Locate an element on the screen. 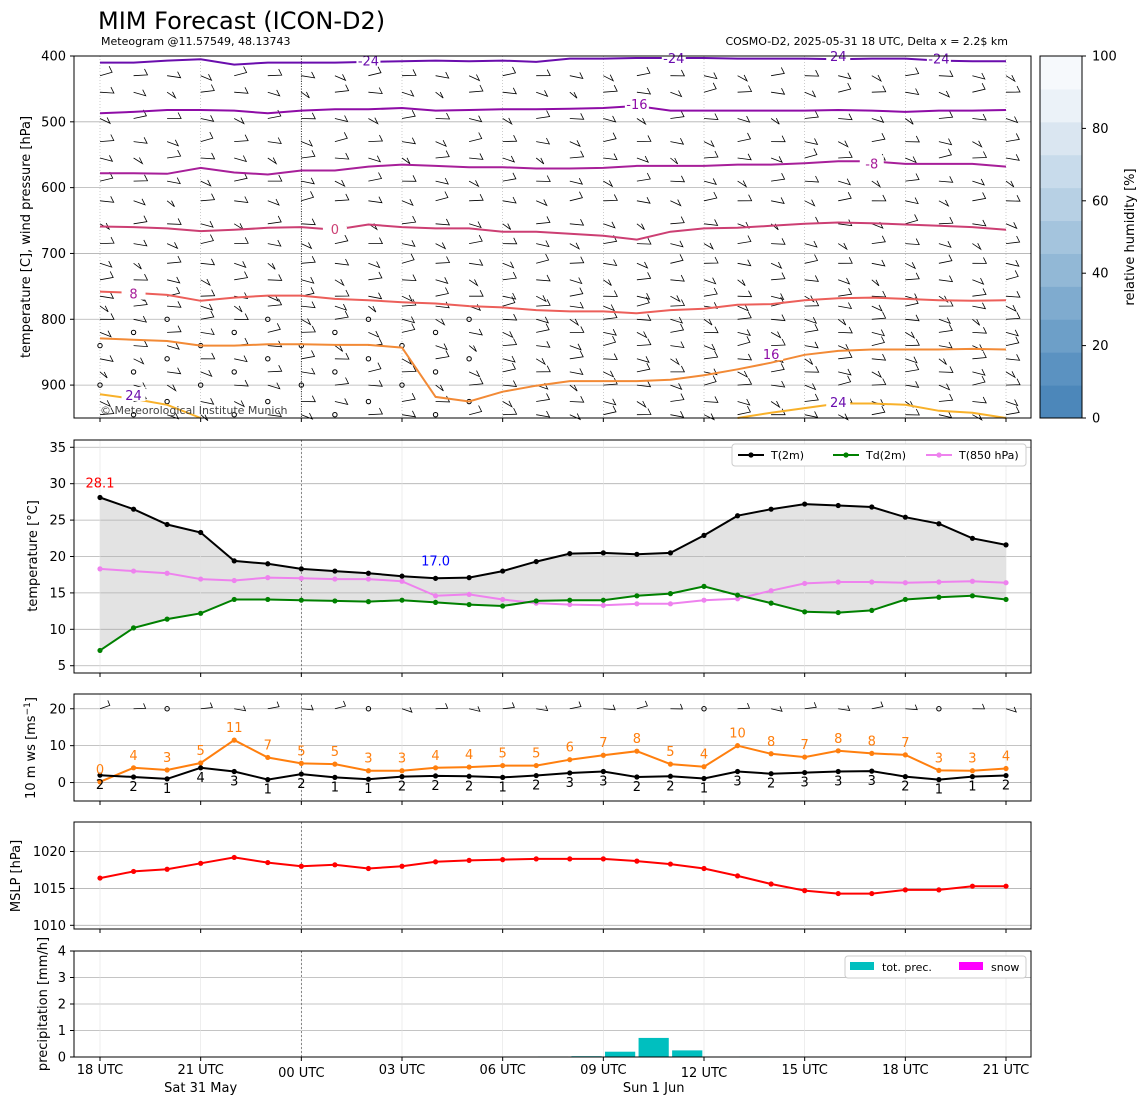 The image size is (1148, 1105). precip-legend-label: tot. prec. is located at coordinates (907, 967).